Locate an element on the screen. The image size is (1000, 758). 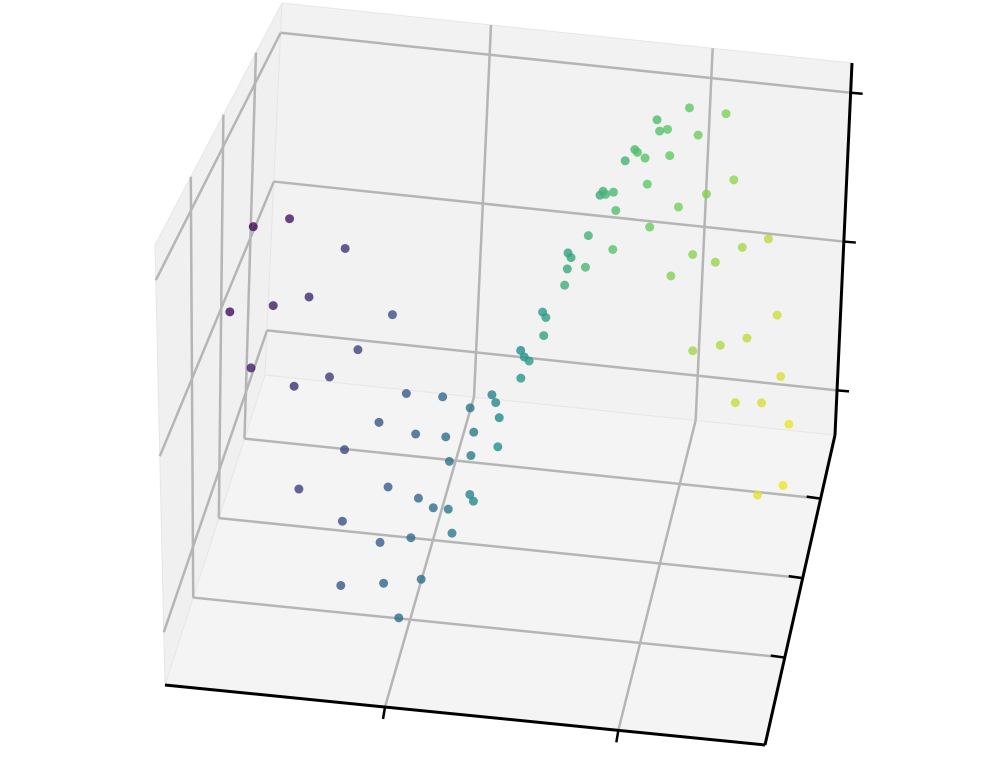
x-axis is located at coordinates (465, 715).